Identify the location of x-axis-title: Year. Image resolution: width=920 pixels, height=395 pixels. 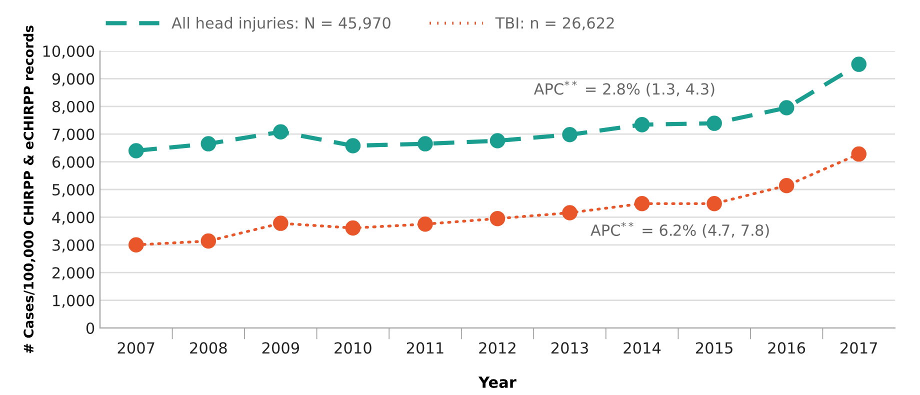
(497, 382).